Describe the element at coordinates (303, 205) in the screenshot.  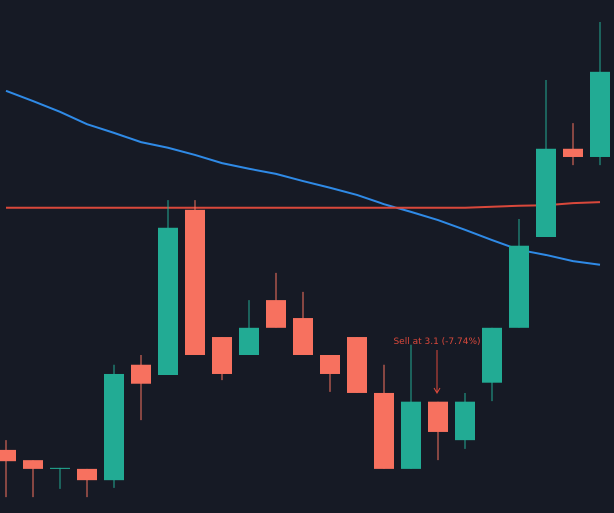
I see `moving-average-line` at that location.